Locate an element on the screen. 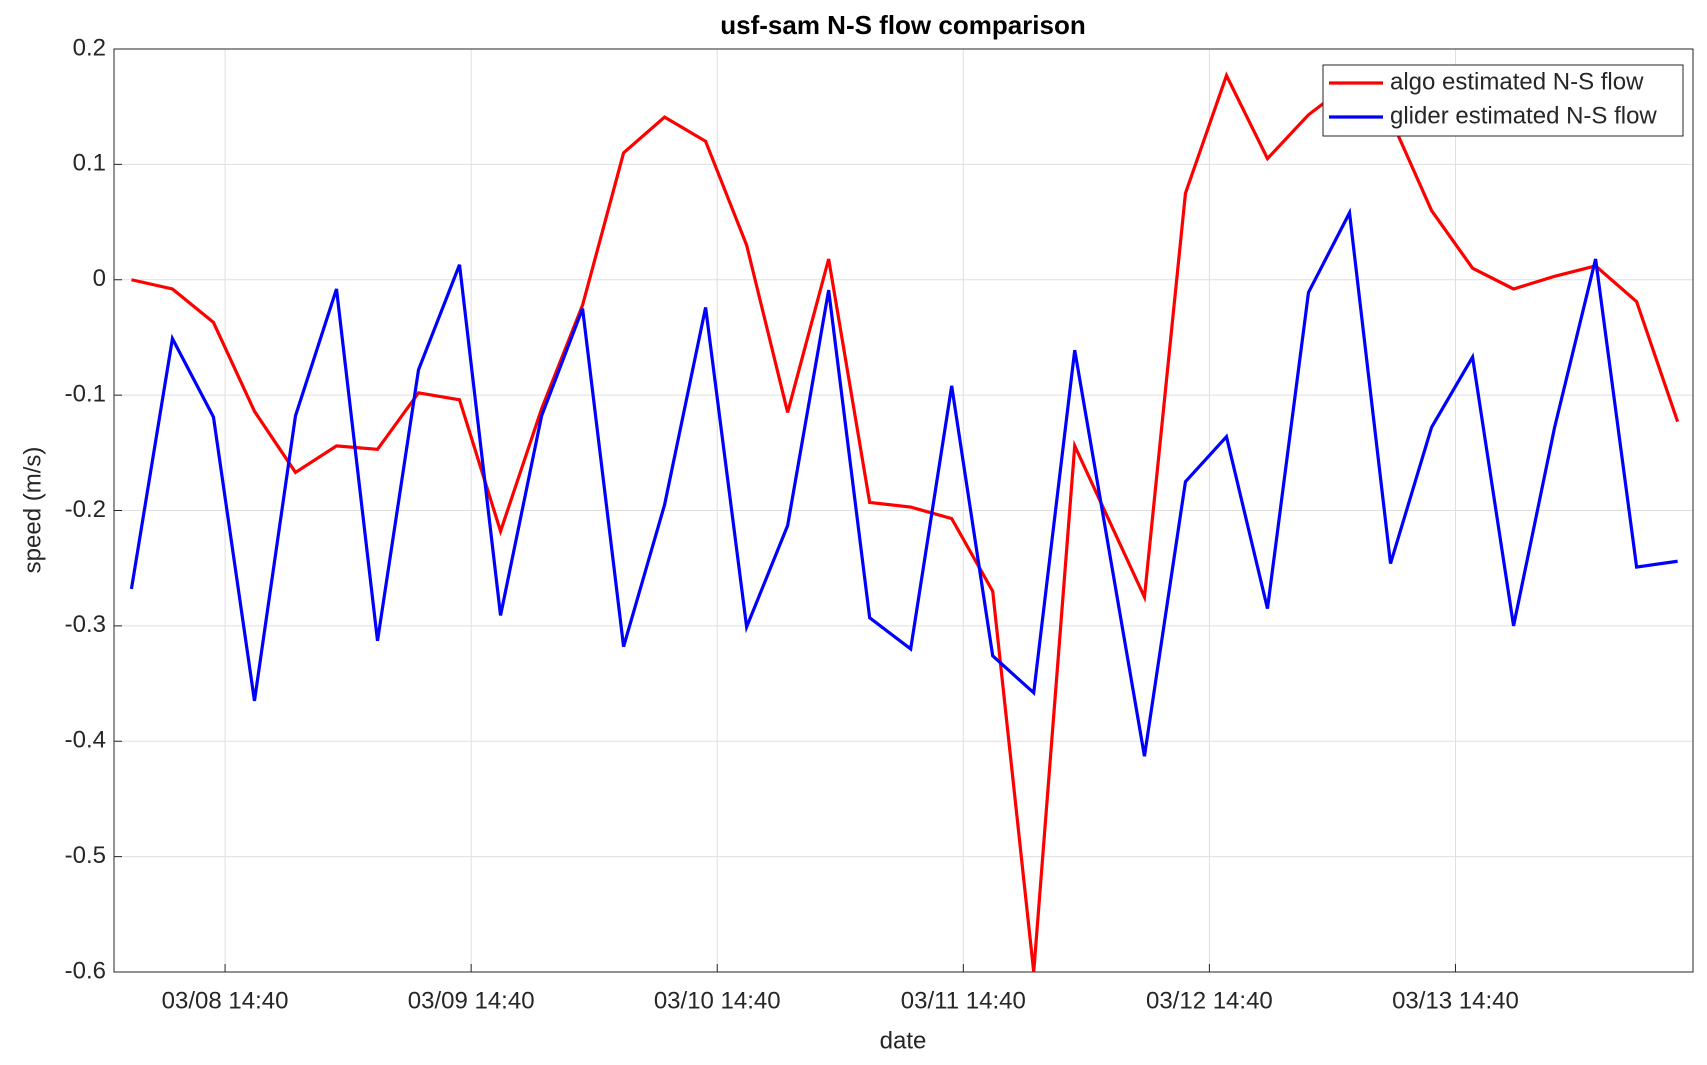  x-axis-label: date is located at coordinates (903, 1040).